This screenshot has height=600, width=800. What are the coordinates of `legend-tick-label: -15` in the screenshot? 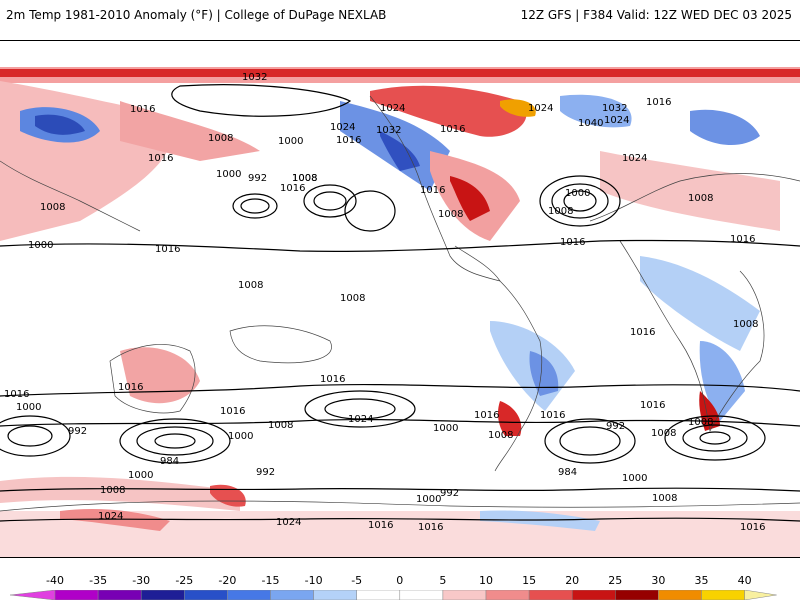 It's located at (270, 580).